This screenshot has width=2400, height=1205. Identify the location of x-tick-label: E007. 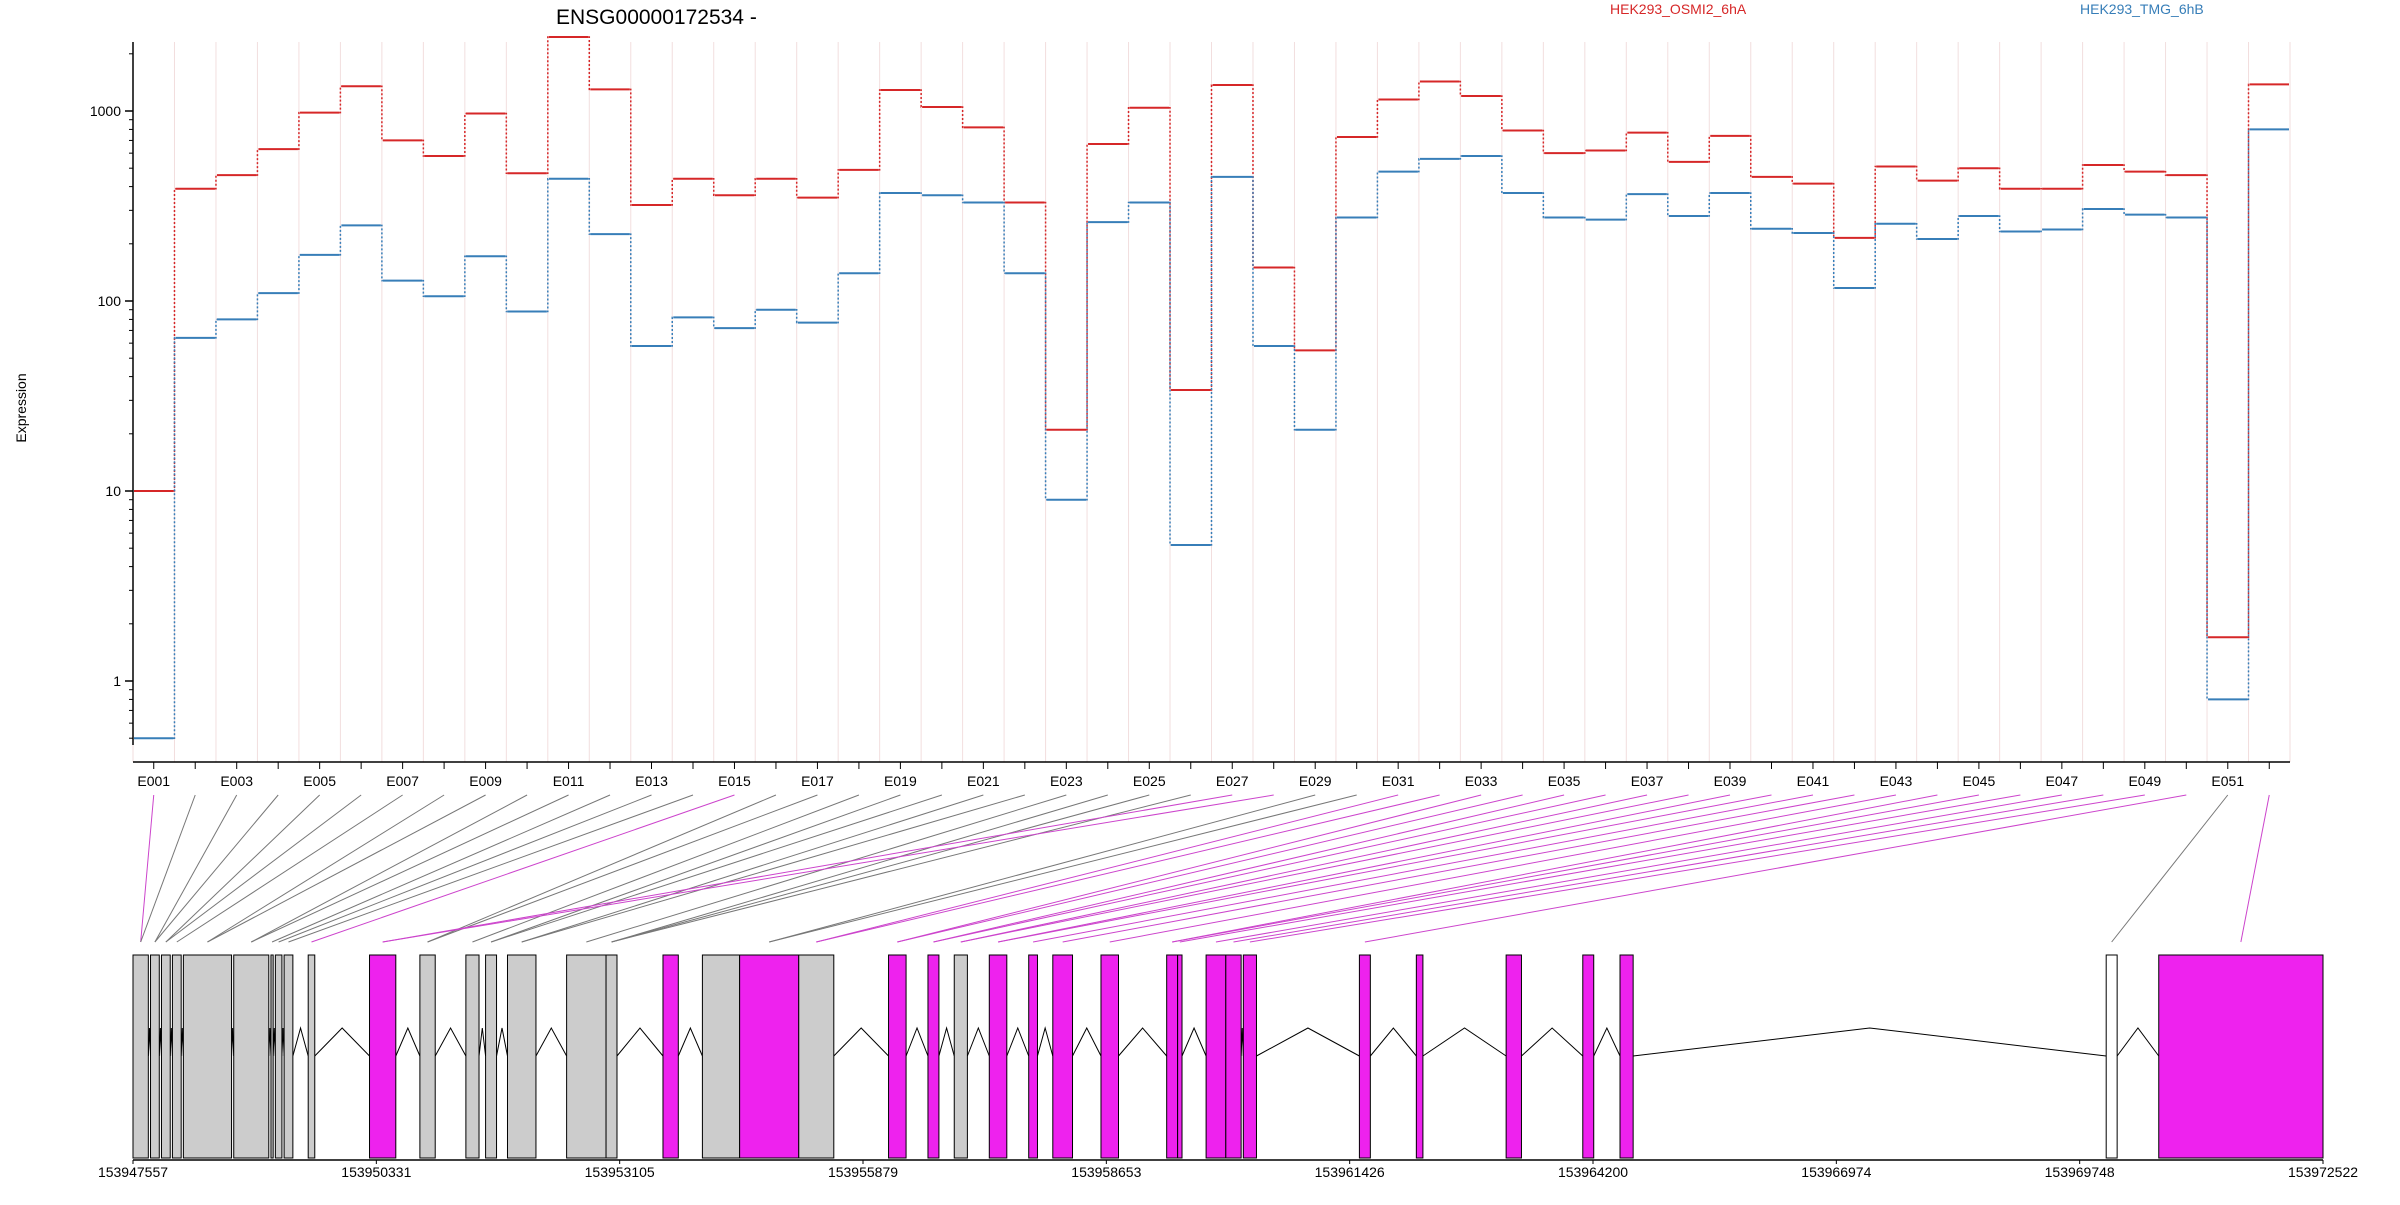
(402, 781).